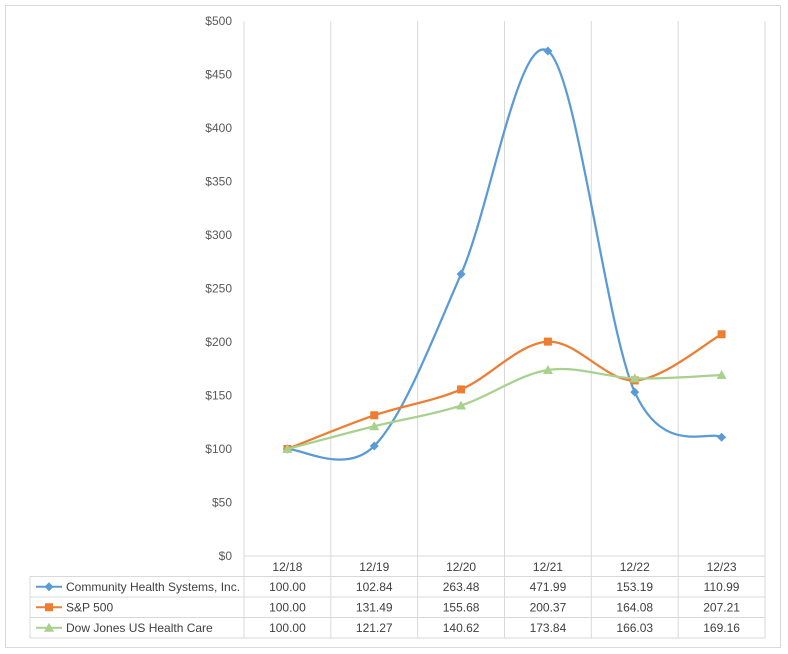 The width and height of the screenshot is (788, 654). What do you see at coordinates (461, 587) in the screenshot?
I see `data-label: 263.48` at bounding box center [461, 587].